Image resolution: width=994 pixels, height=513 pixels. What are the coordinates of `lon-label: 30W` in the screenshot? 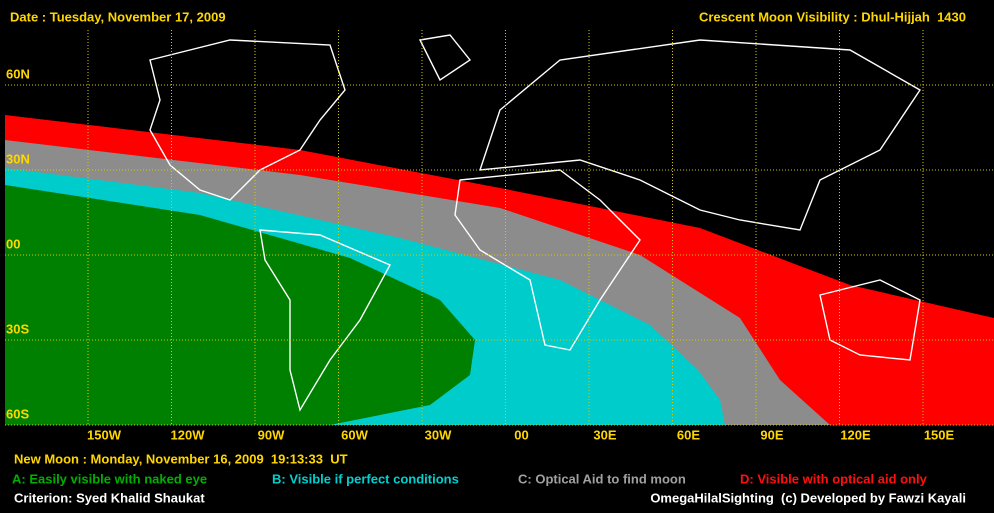 It's located at (438, 434).